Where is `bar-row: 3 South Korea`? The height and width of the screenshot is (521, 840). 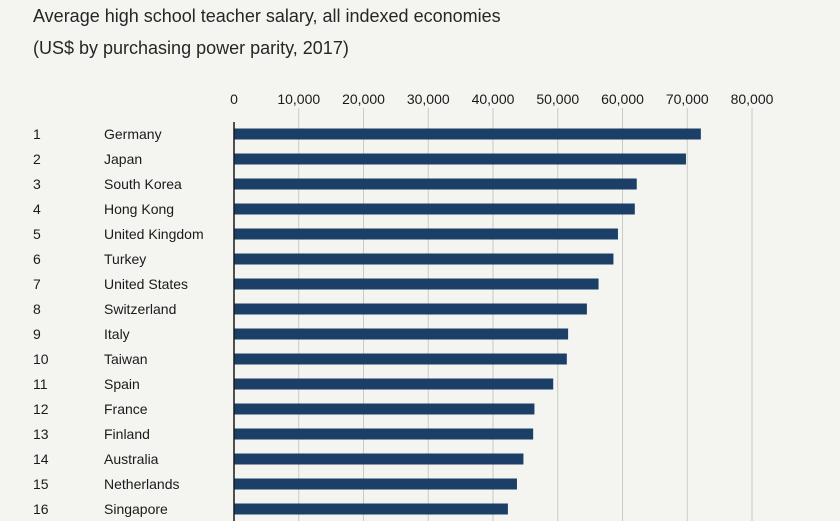
bar-row: 3 South Korea is located at coordinates (335, 184).